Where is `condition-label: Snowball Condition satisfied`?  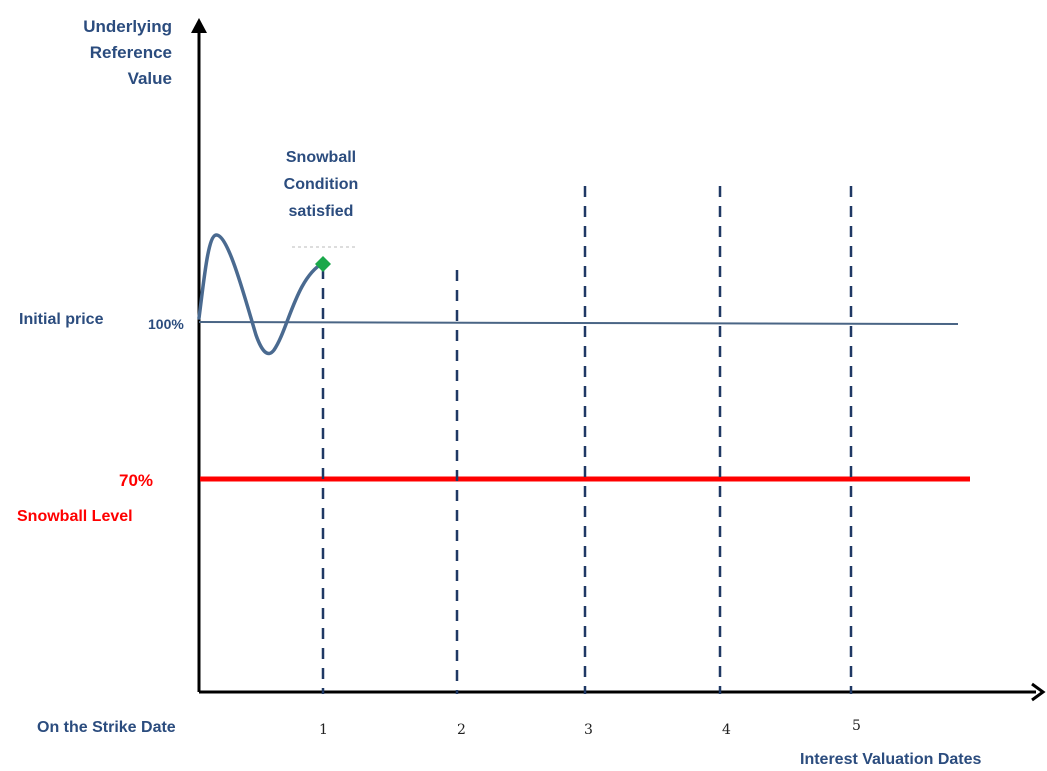 condition-label: Snowball Condition satisfied is located at coordinates (321, 184).